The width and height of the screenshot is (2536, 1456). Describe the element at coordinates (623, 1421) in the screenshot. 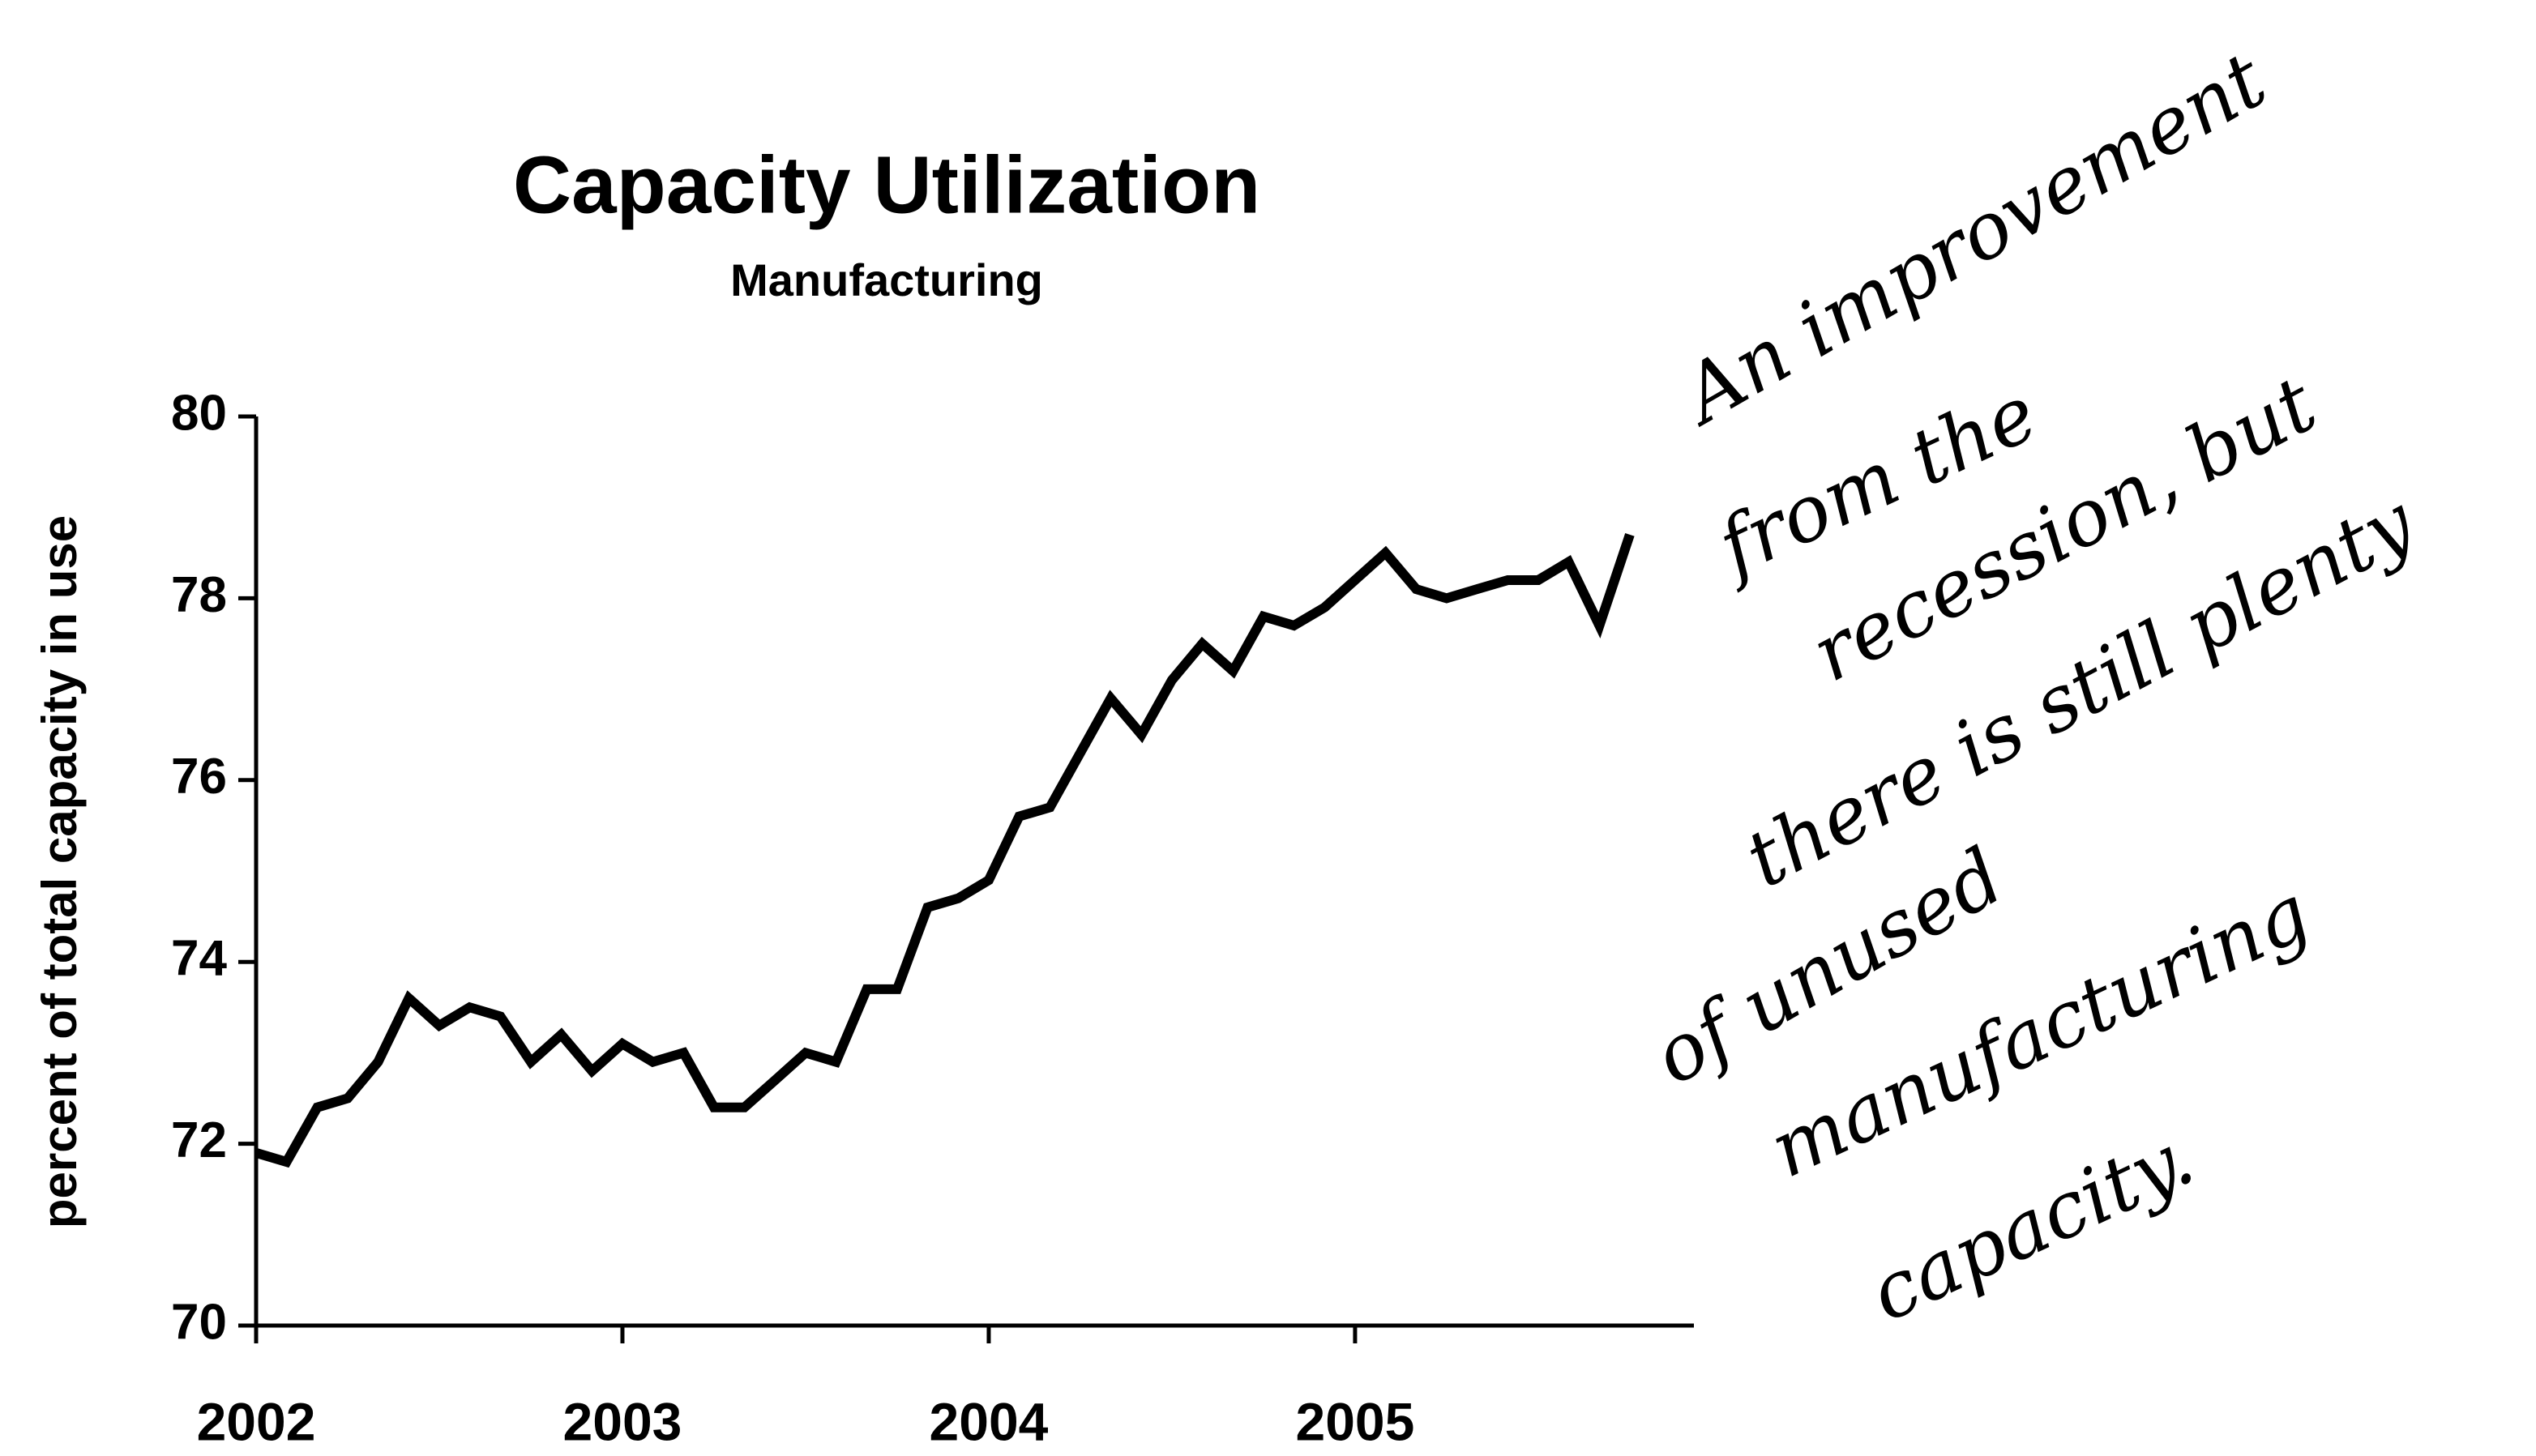

I see `x-tick-label: 2003` at that location.